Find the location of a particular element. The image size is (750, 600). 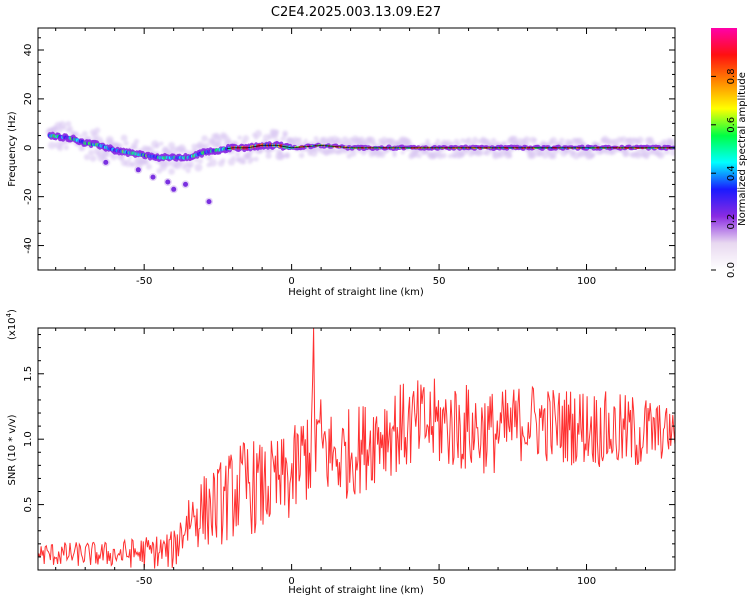

y-tick-label: 1.5 is located at coordinates (28, 374).